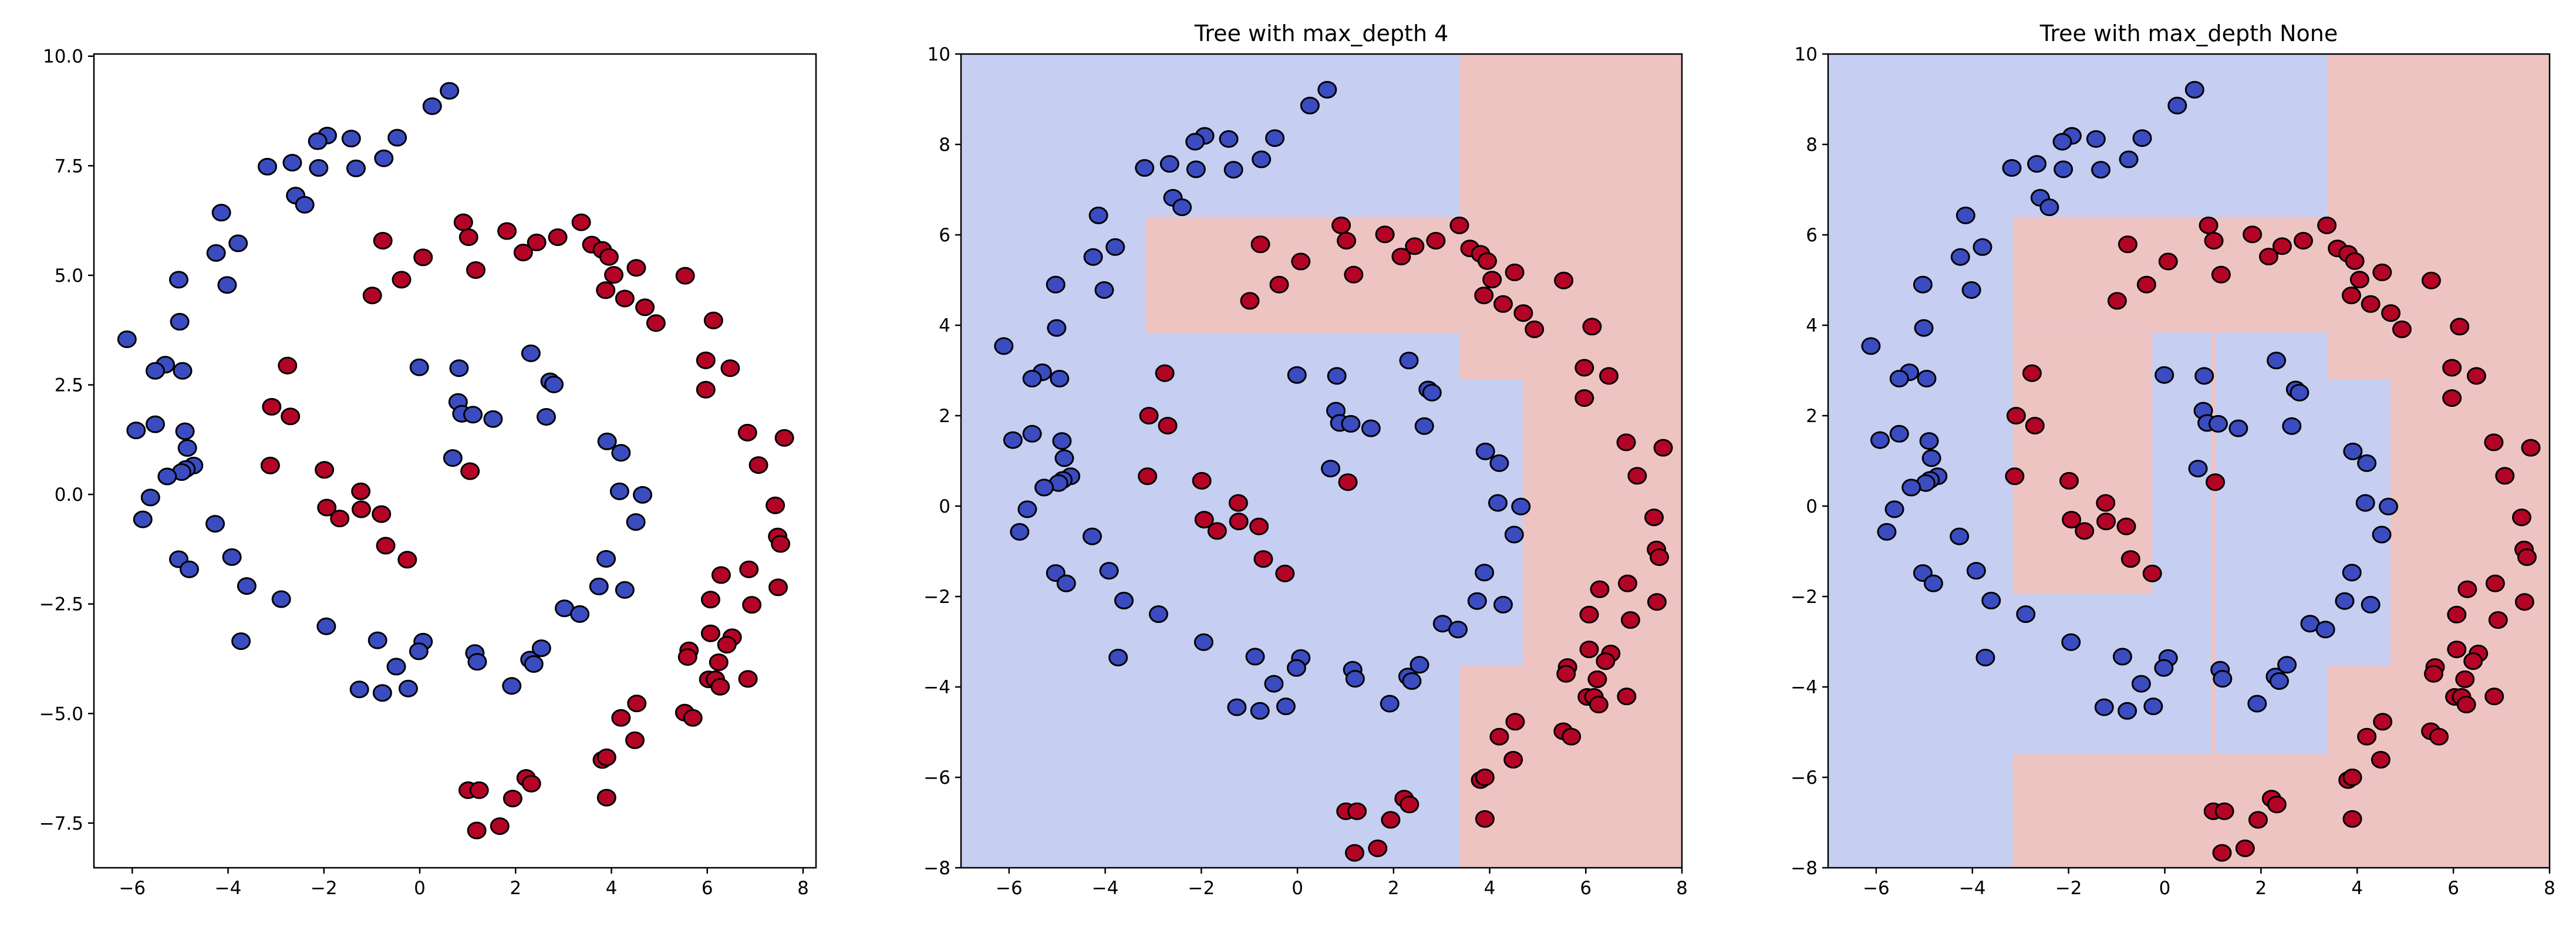 The height and width of the screenshot is (930, 2576). Describe the element at coordinates (420, 888) in the screenshot. I see `x-tick-label: 0` at that location.